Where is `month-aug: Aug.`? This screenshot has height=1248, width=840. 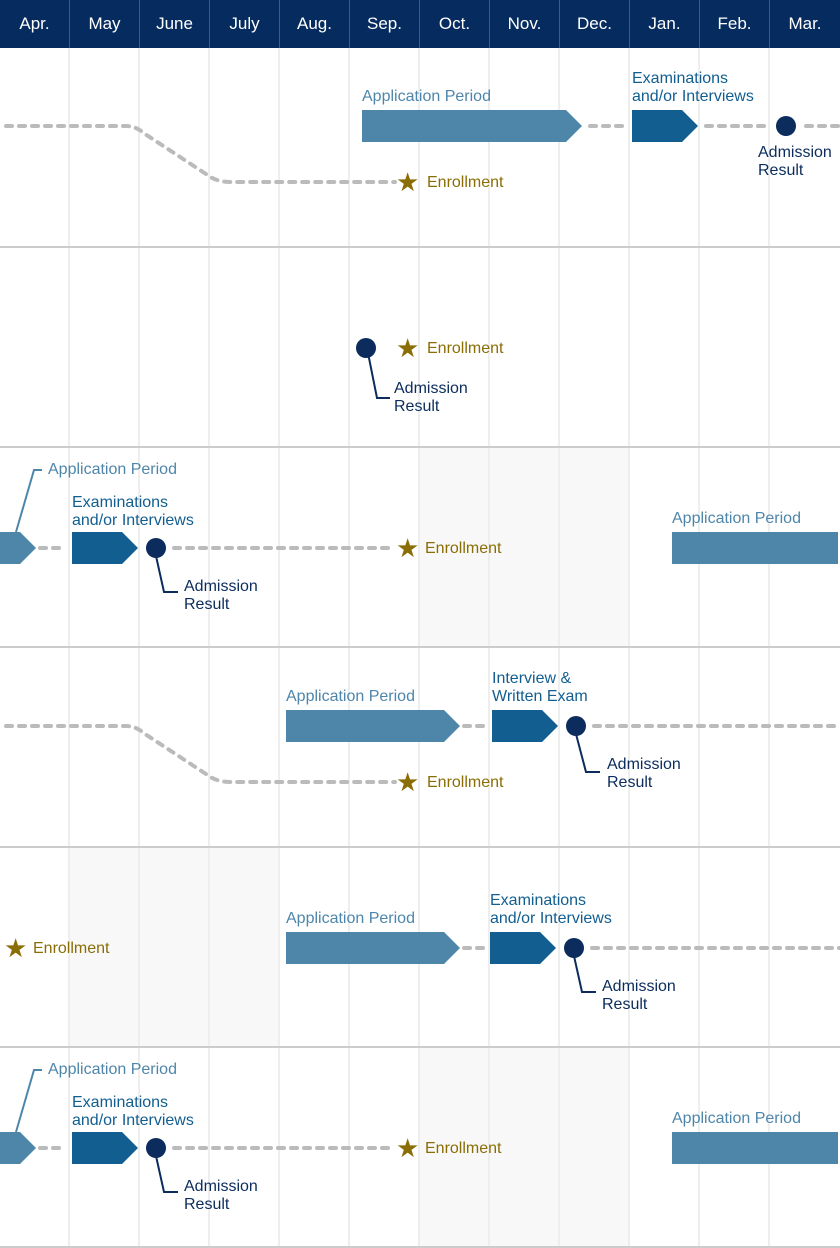
month-aug: Aug. is located at coordinates (315, 24).